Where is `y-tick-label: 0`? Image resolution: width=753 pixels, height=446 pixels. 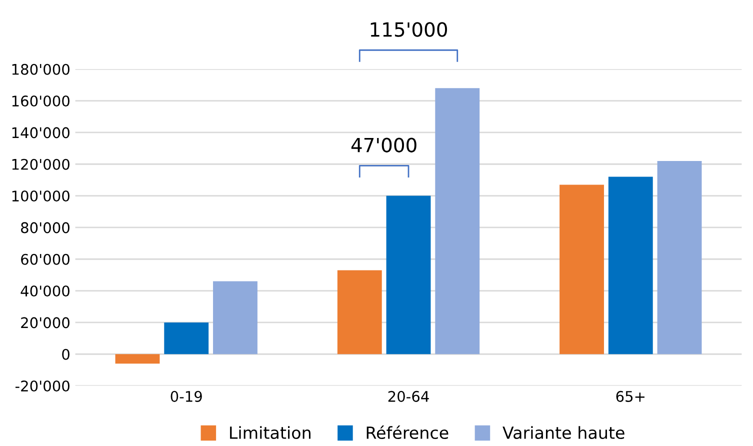 y-tick-label: 0 is located at coordinates (66, 354).